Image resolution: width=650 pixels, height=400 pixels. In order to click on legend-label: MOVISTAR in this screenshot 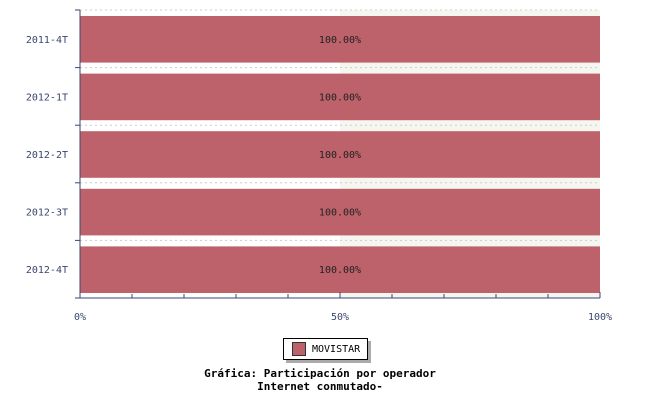, I will do `click(336, 349)`.